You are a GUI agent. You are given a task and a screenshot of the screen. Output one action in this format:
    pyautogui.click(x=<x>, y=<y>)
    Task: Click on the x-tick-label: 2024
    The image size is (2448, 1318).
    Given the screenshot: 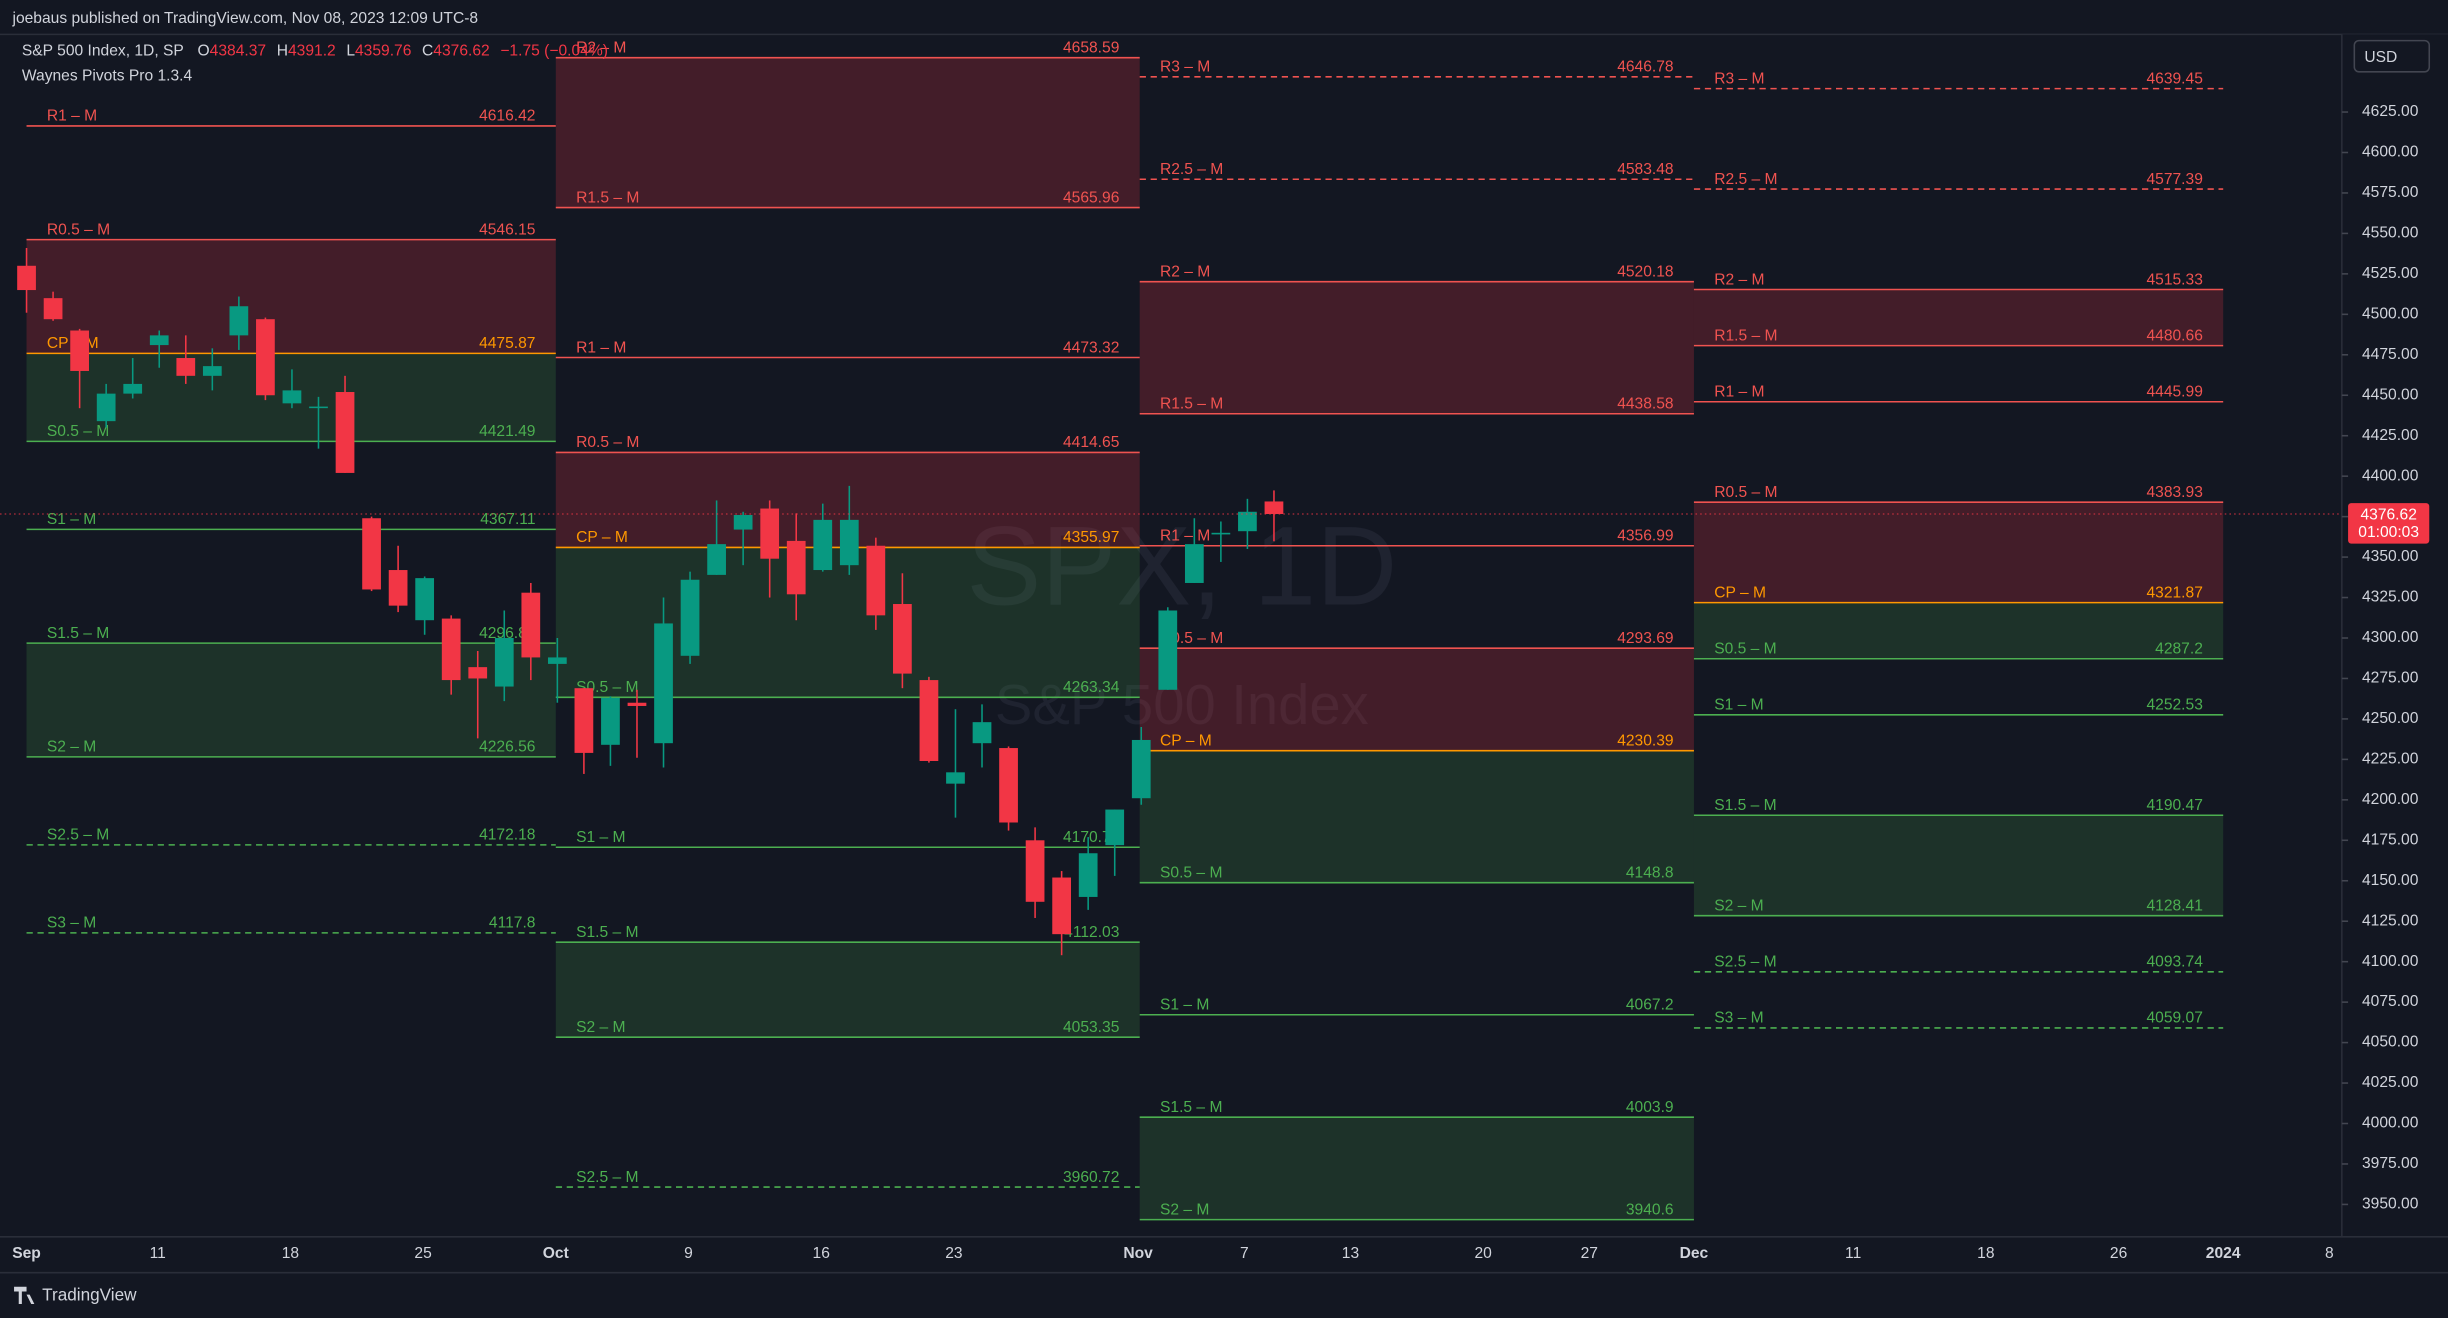 What is the action you would take?
    pyautogui.click(x=2223, y=1253)
    